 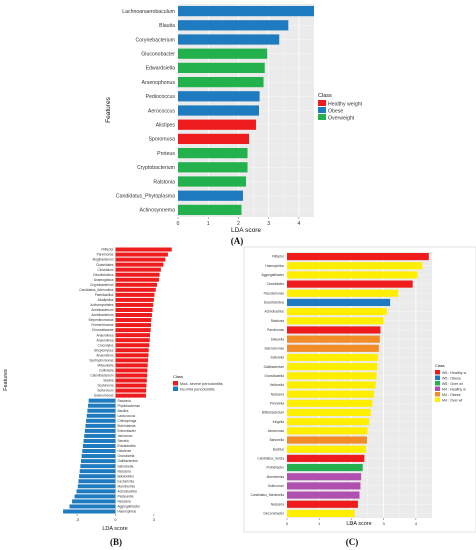 What do you see at coordinates (106, 386) in the screenshot?
I see `category-label: Scytonema` at bounding box center [106, 386].